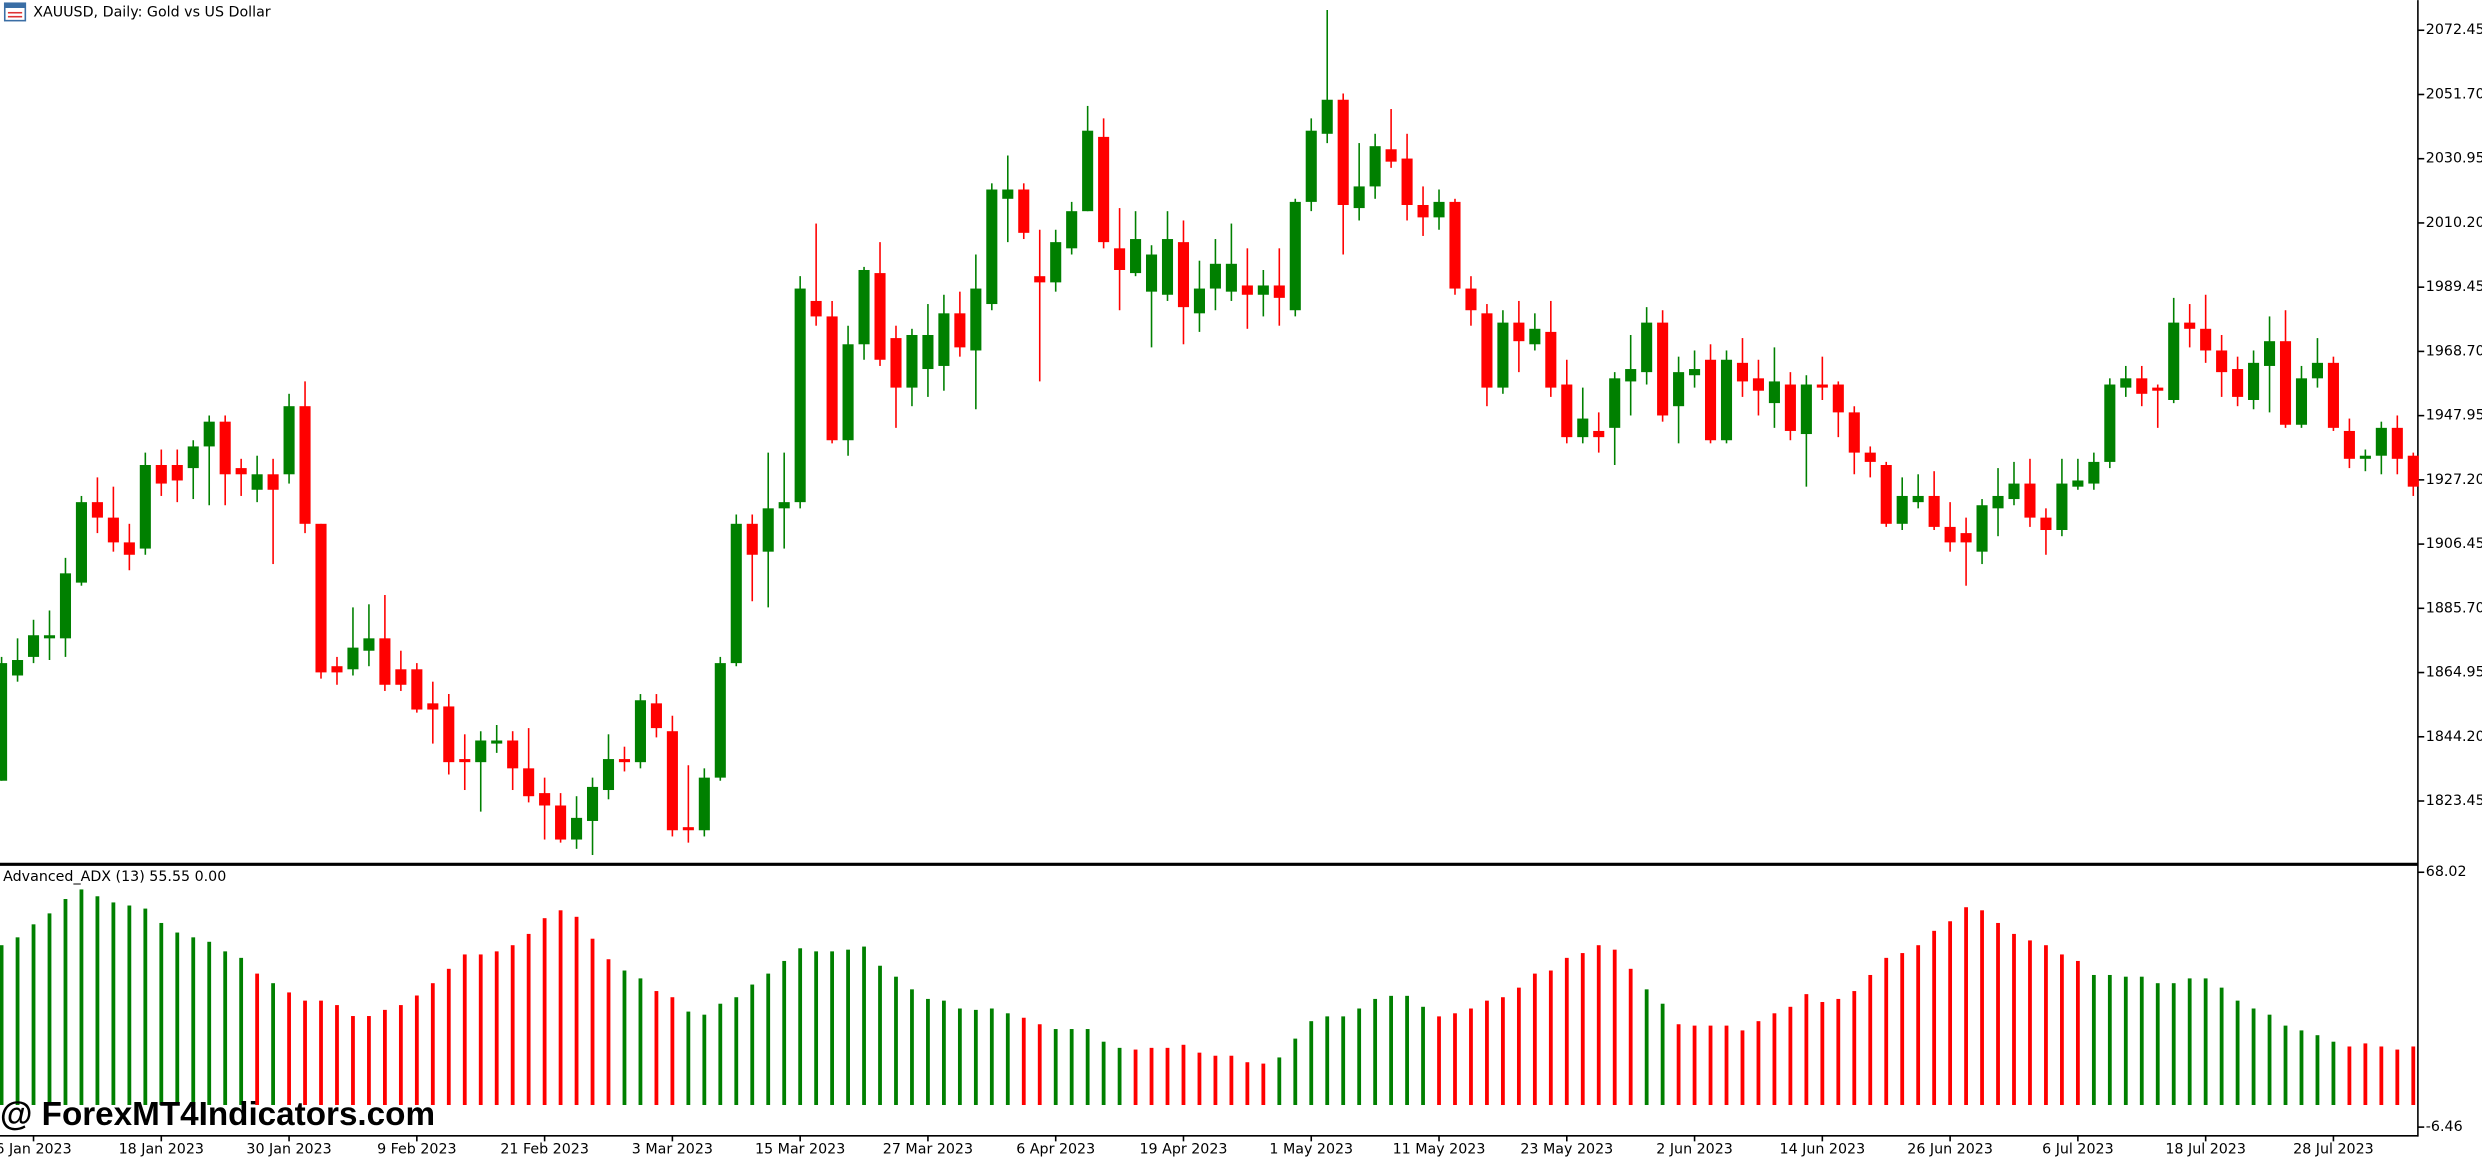 This screenshot has width=2482, height=1162. I want to click on y-tick-label: 1906.45, so click(2454, 544).